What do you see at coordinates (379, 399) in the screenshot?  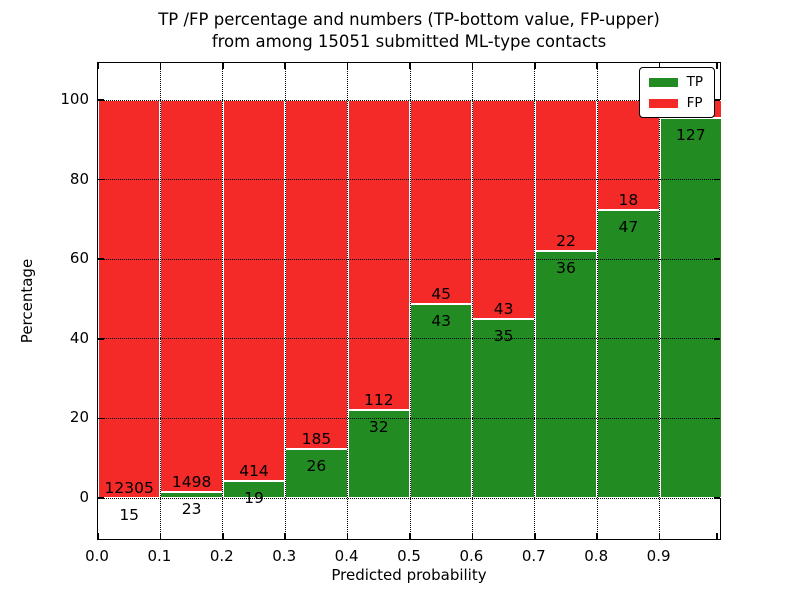 I see `fp-count-label: 112` at bounding box center [379, 399].